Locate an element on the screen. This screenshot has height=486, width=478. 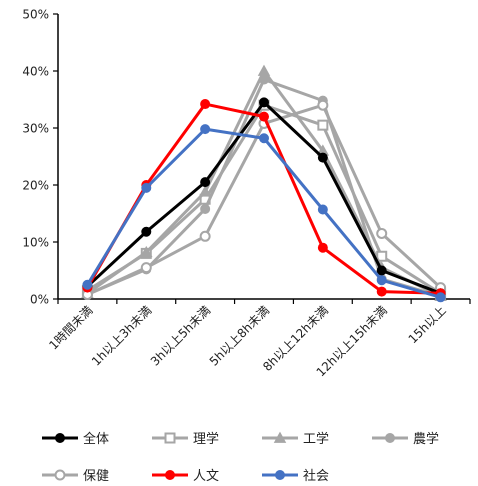
y-tick-label: 10% is located at coordinates (35, 243).